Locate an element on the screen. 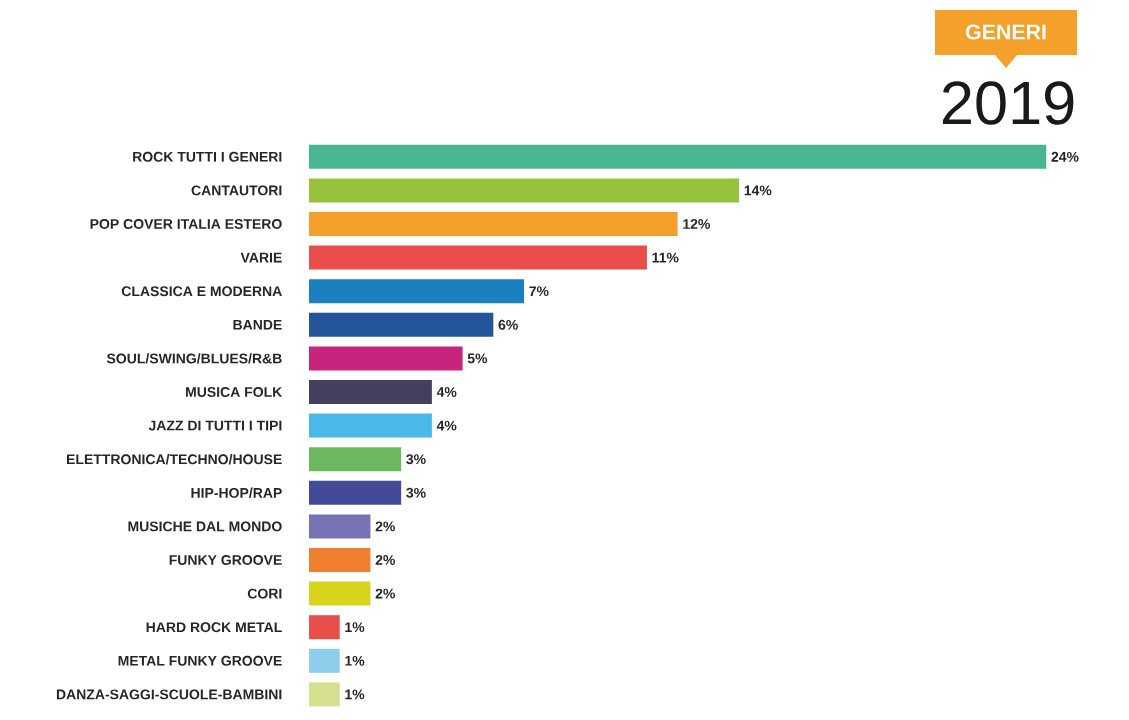  y-tick-label: ELETTRONICA/TECHNO/HOUSE is located at coordinates (174, 459).